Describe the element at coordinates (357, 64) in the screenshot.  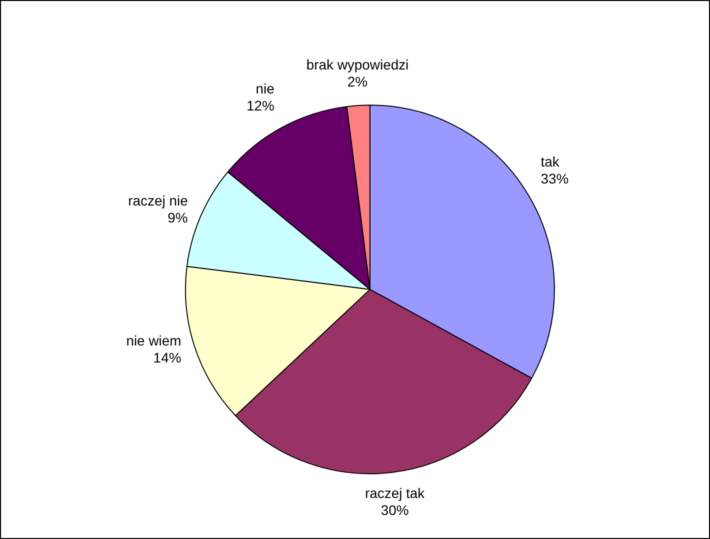
I see `slice-label: brak wypowiedzi` at that location.